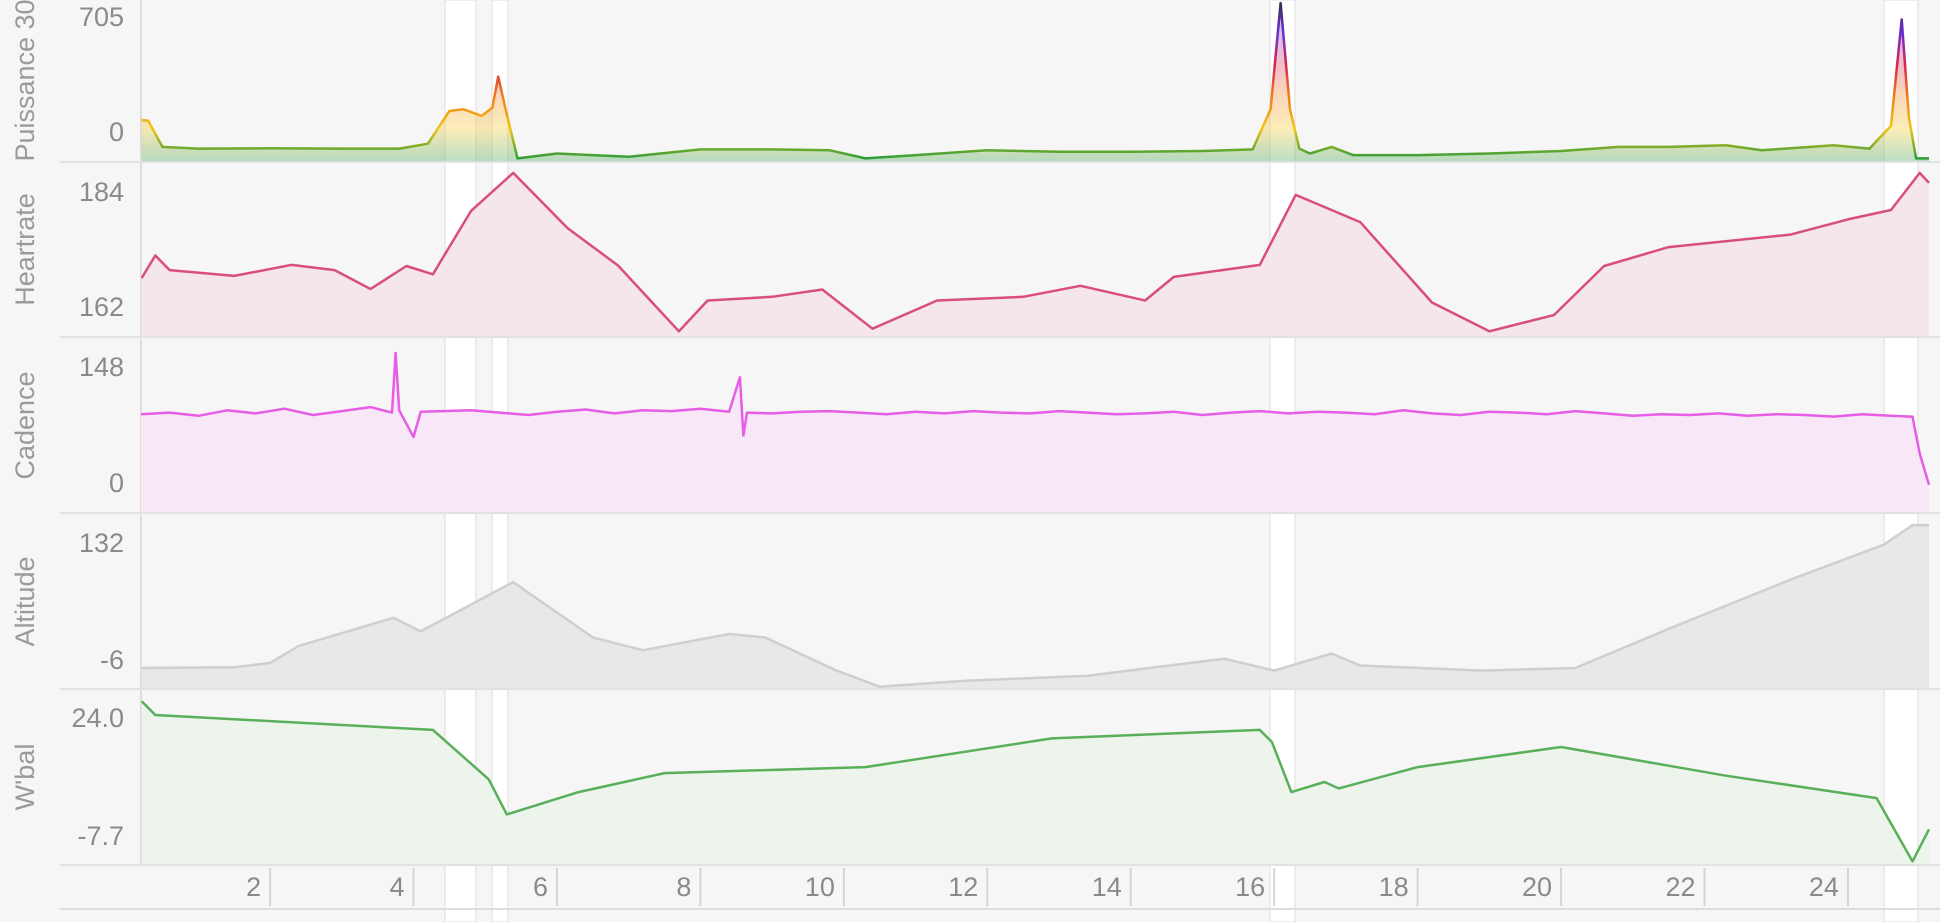  Describe the element at coordinates (101, 192) in the screenshot. I see `y-tick-label: 184` at that location.